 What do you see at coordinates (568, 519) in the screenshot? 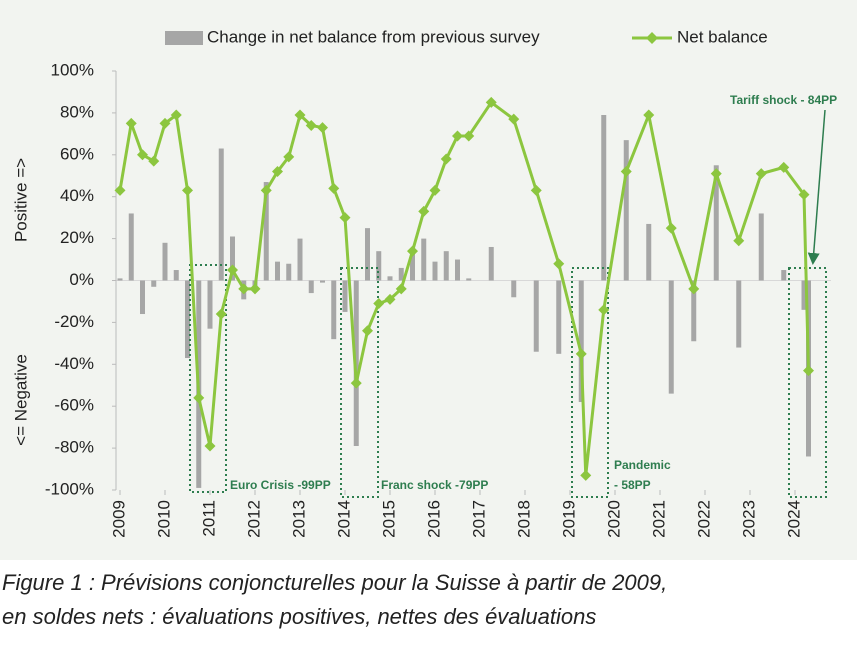
I see `x-tick-label: 2019` at bounding box center [568, 519].